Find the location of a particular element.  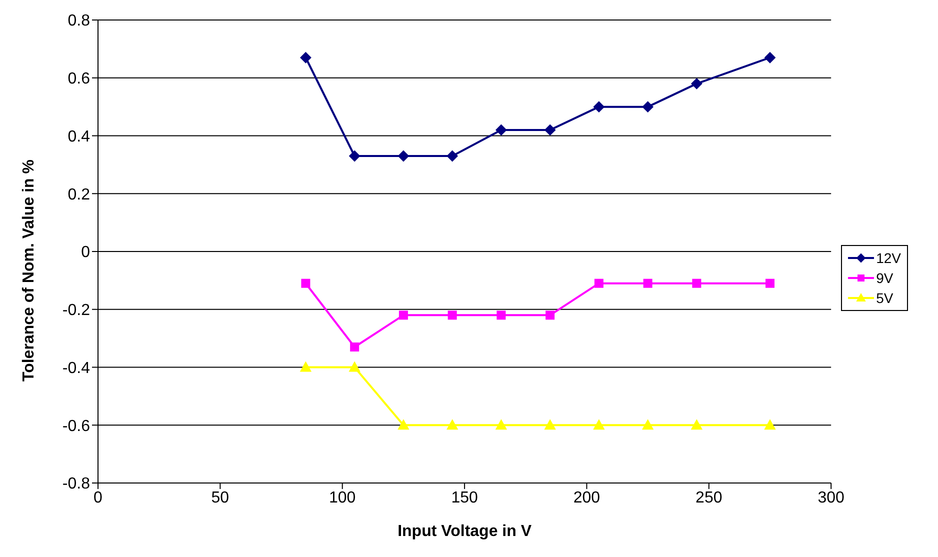

y-axis-title: Tolerance of Nom. Value in % is located at coordinates (29, 271).